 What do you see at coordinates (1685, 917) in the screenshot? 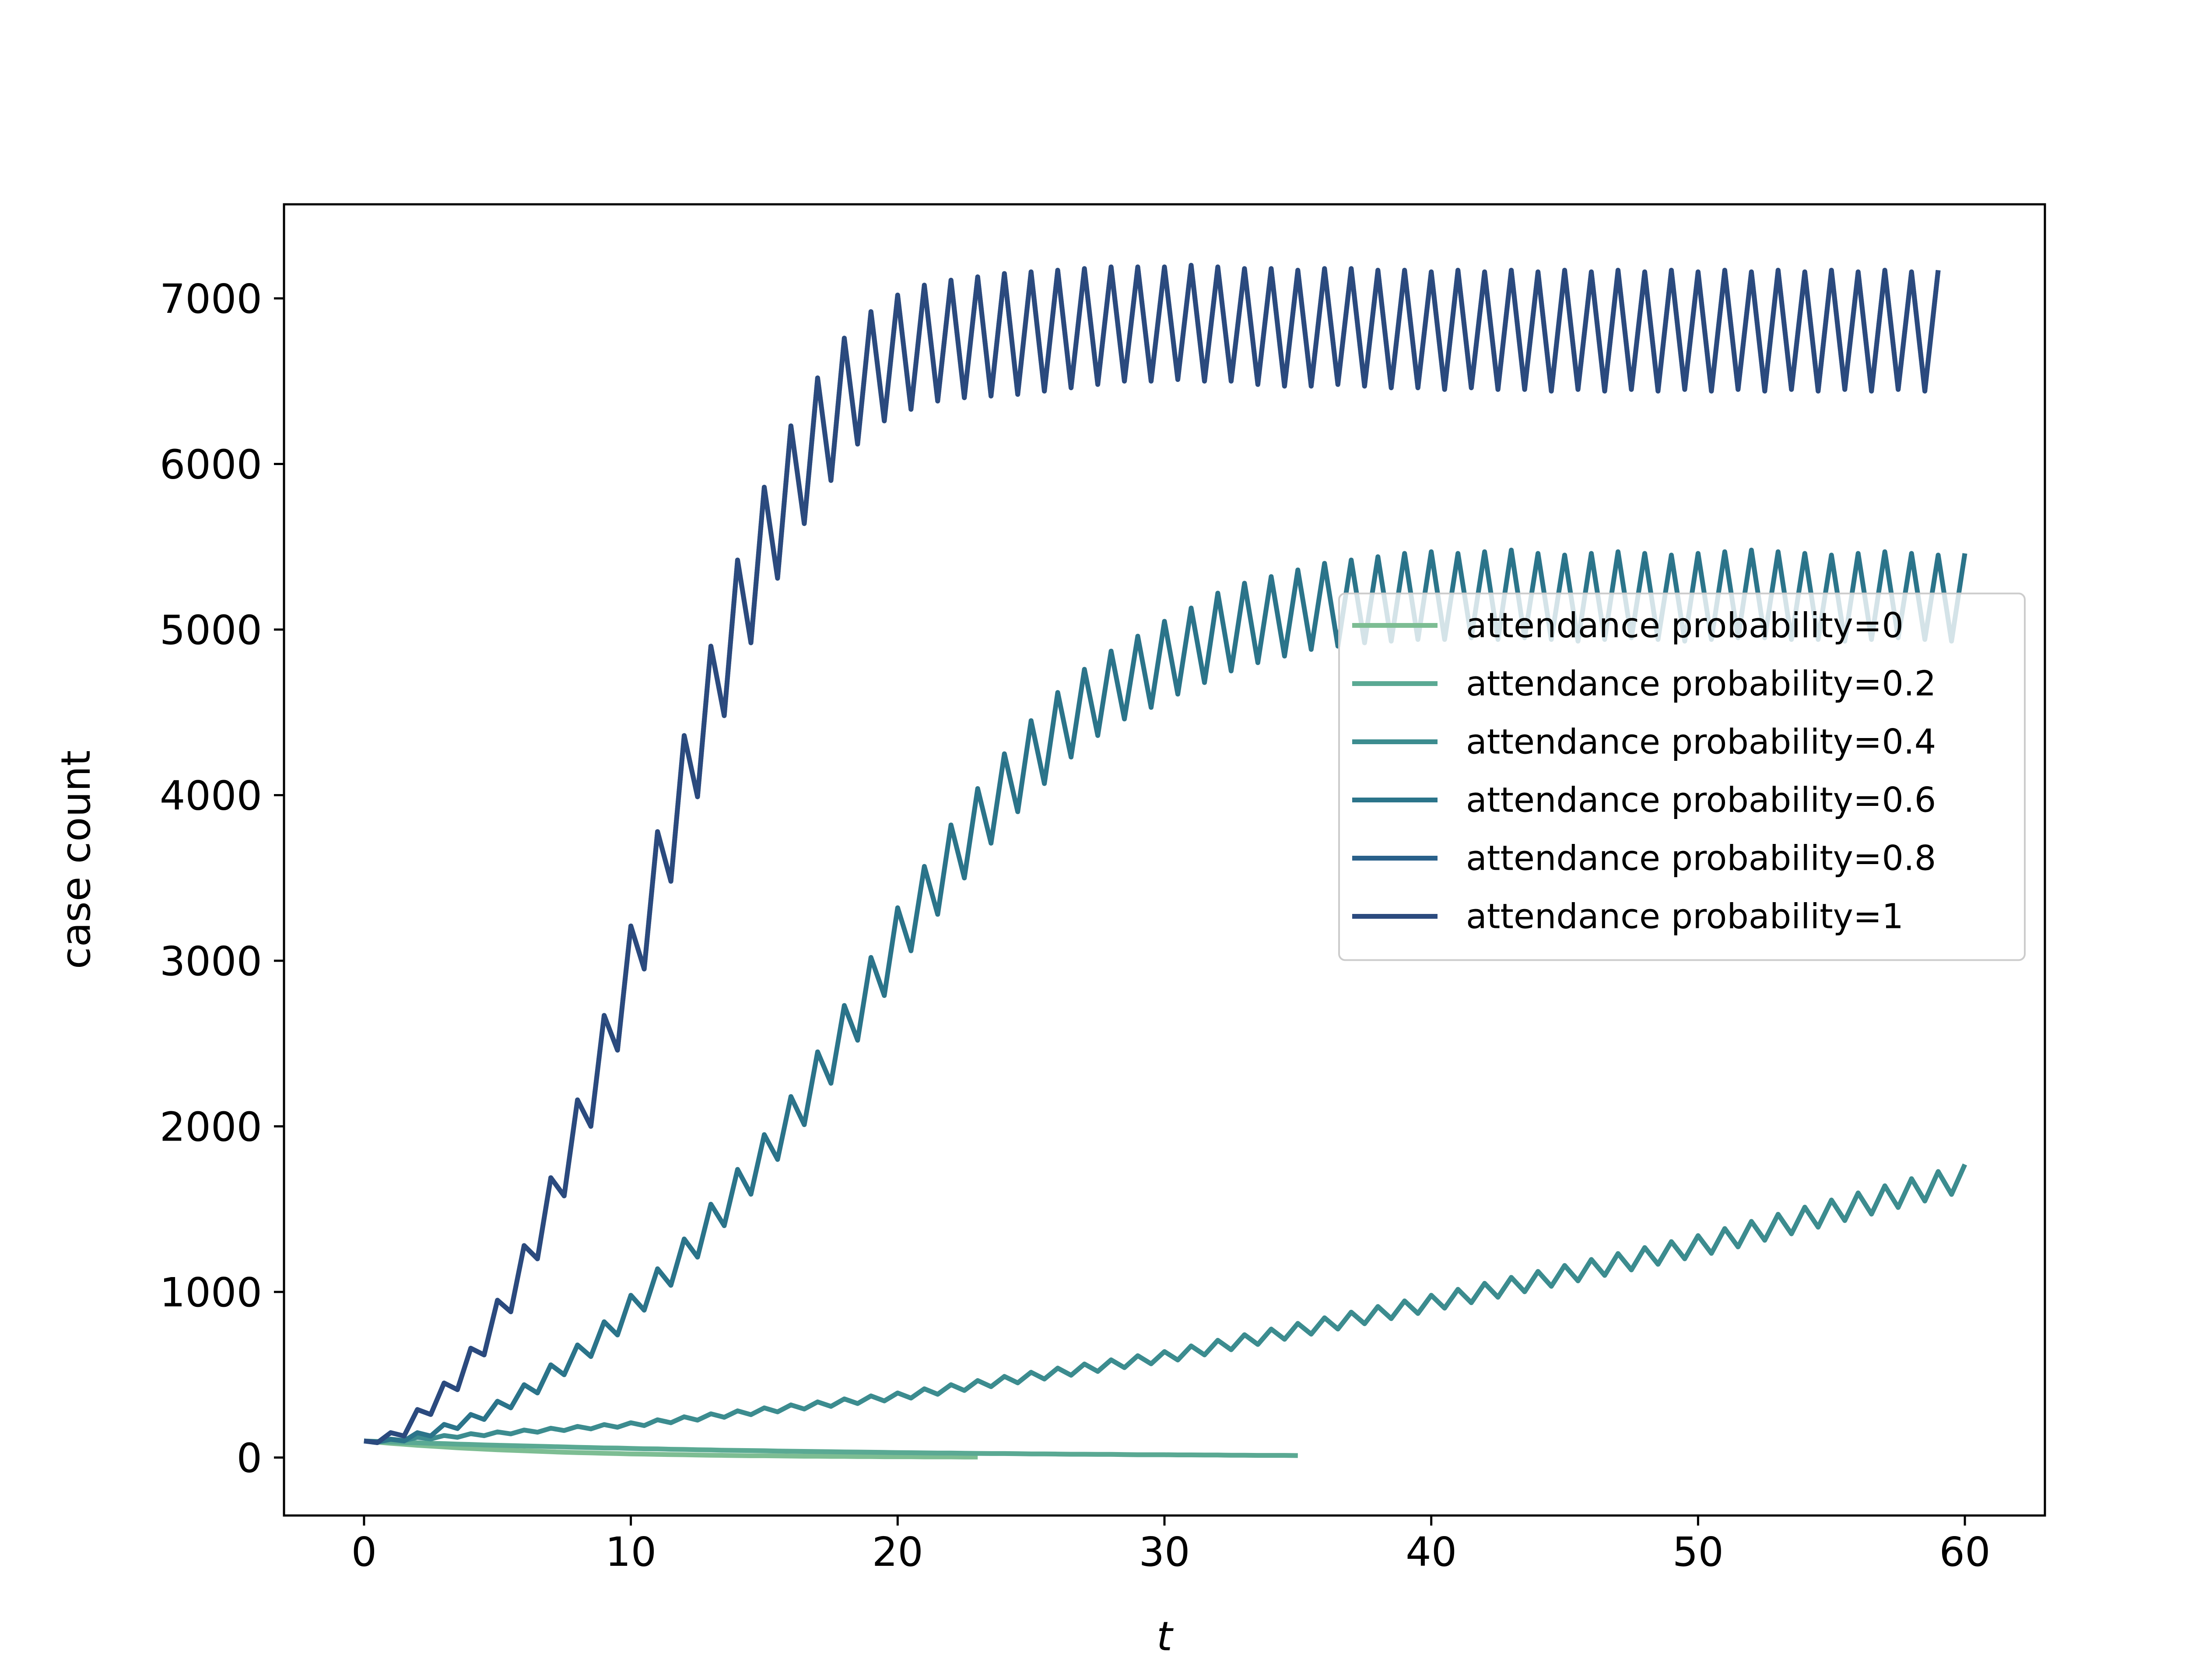
I see `legend-label: attendance probability=1` at bounding box center [1685, 917].